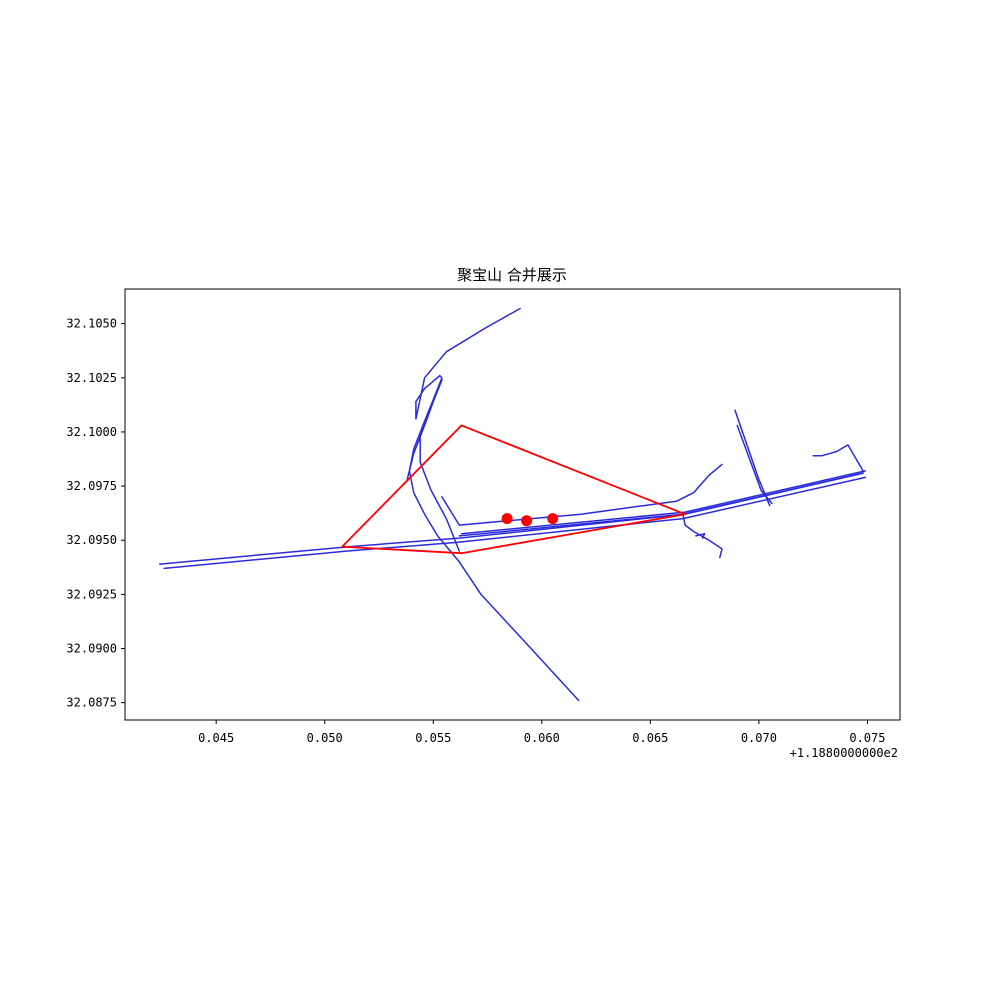 This screenshot has width=1000, height=1000. What do you see at coordinates (91, 649) in the screenshot?
I see `y-tick-label: 32.0900` at bounding box center [91, 649].